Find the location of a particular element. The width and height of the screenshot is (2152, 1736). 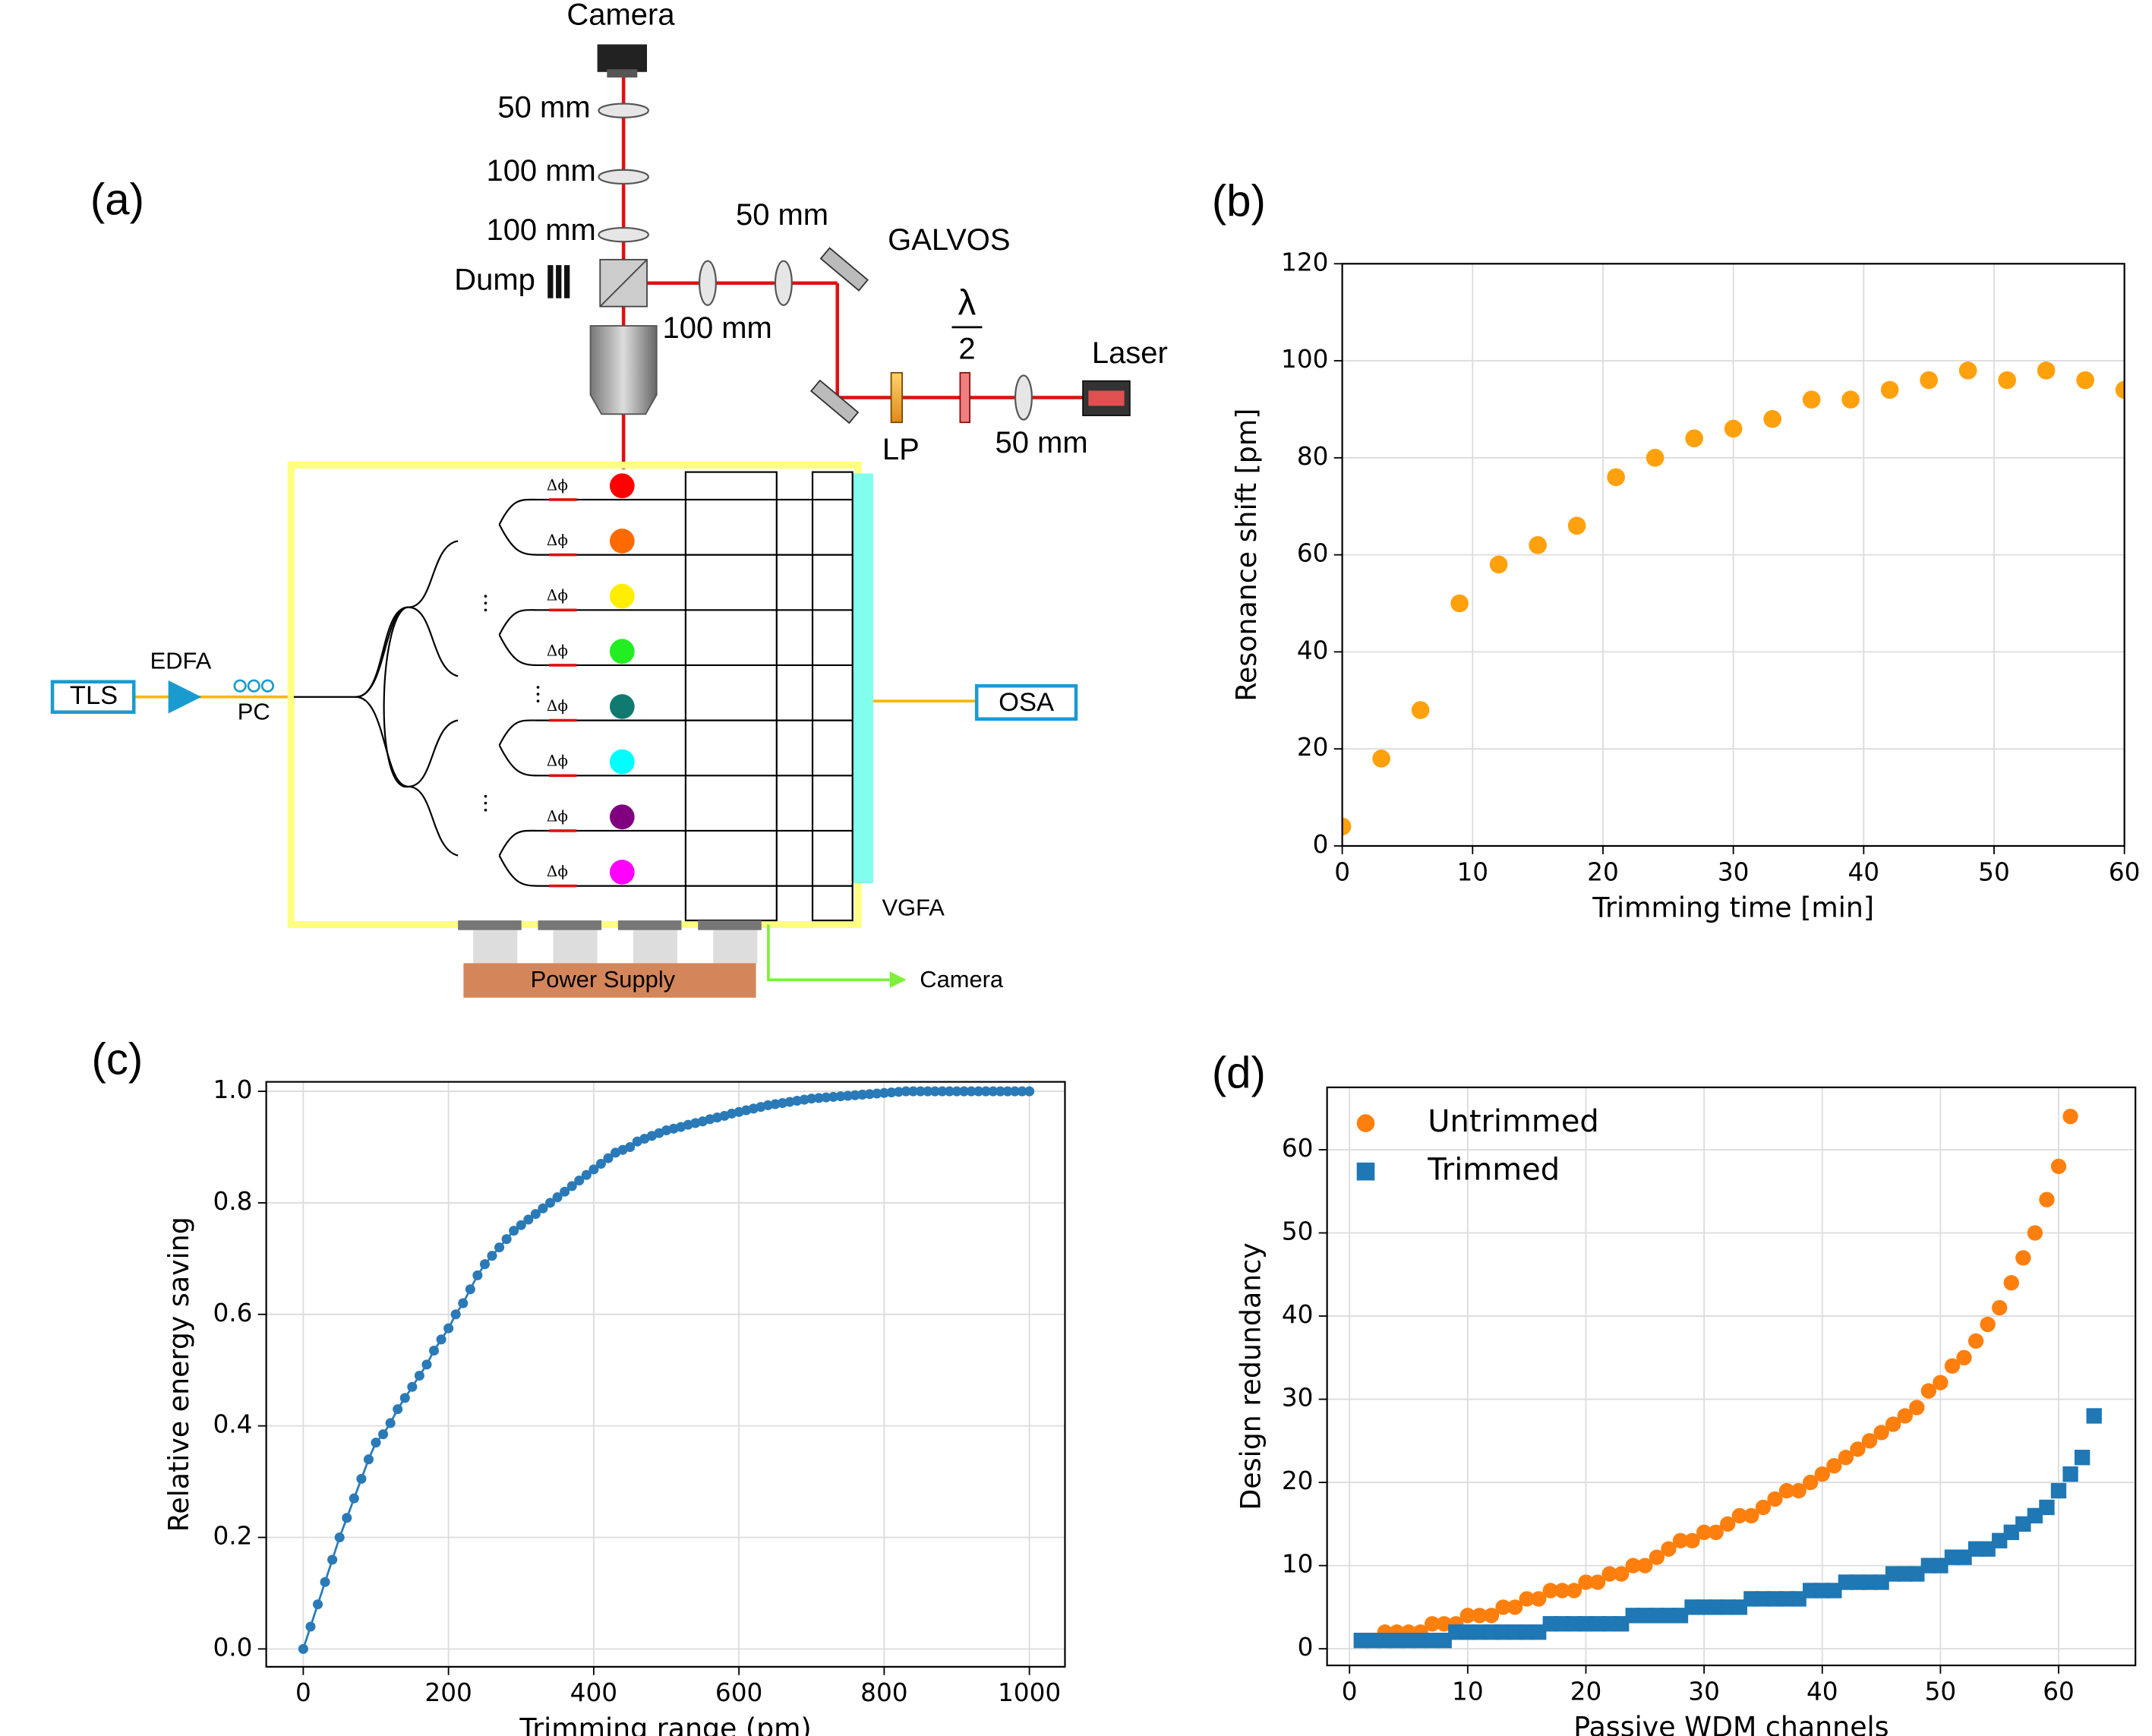

objective is located at coordinates (623, 370).